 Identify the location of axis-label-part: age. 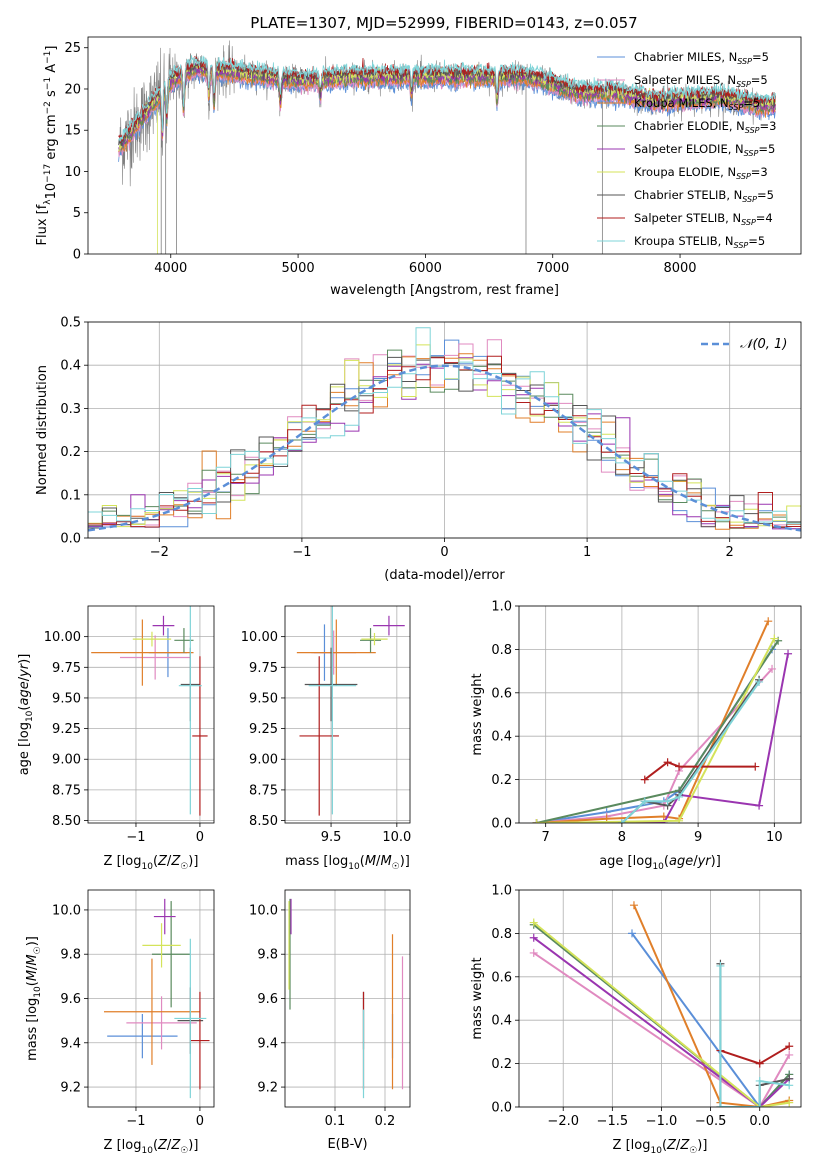
(24, 693).